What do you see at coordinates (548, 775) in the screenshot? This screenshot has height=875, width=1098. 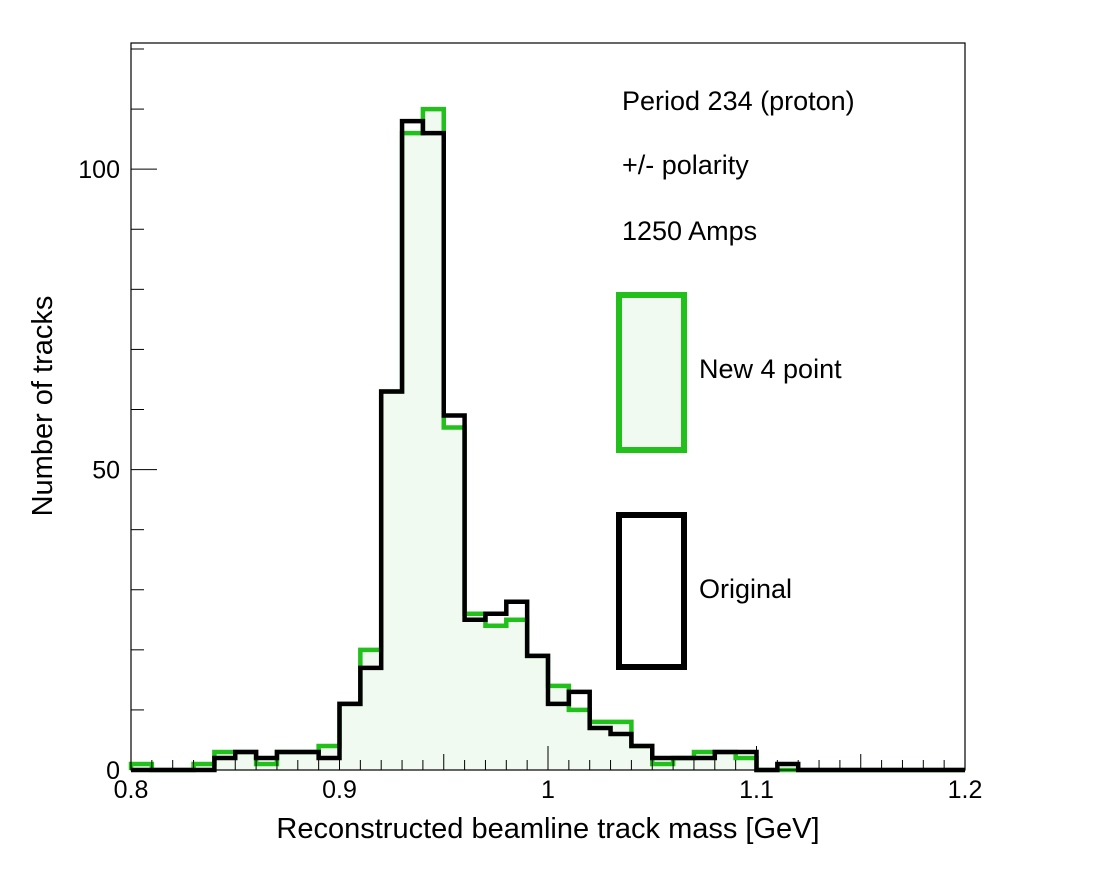 I see `x-axis: 0.8 0.9 1 1.1 1.2` at bounding box center [548, 775].